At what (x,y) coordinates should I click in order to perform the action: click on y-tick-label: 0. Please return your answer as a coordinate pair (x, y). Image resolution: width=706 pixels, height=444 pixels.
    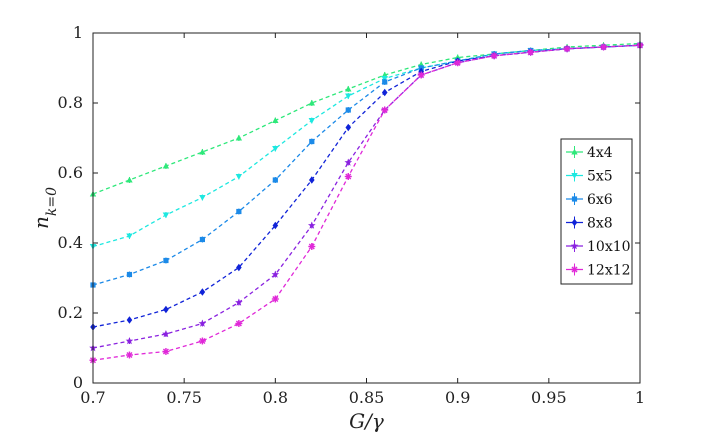
    Looking at the image, I should click on (78, 382).